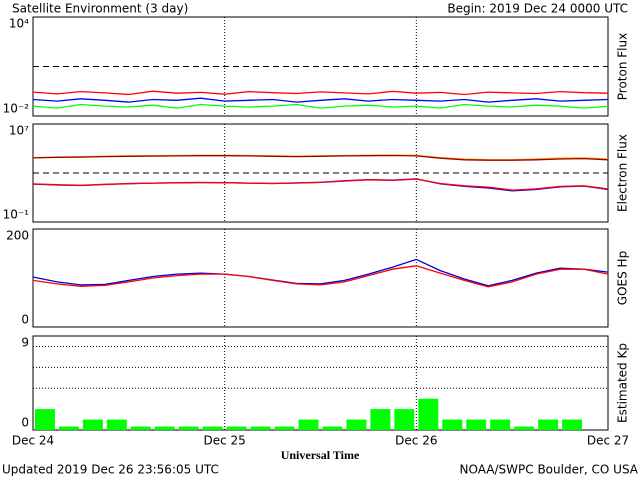  What do you see at coordinates (16, 109) in the screenshot?
I see `y-tick-label: 10⁻²` at bounding box center [16, 109].